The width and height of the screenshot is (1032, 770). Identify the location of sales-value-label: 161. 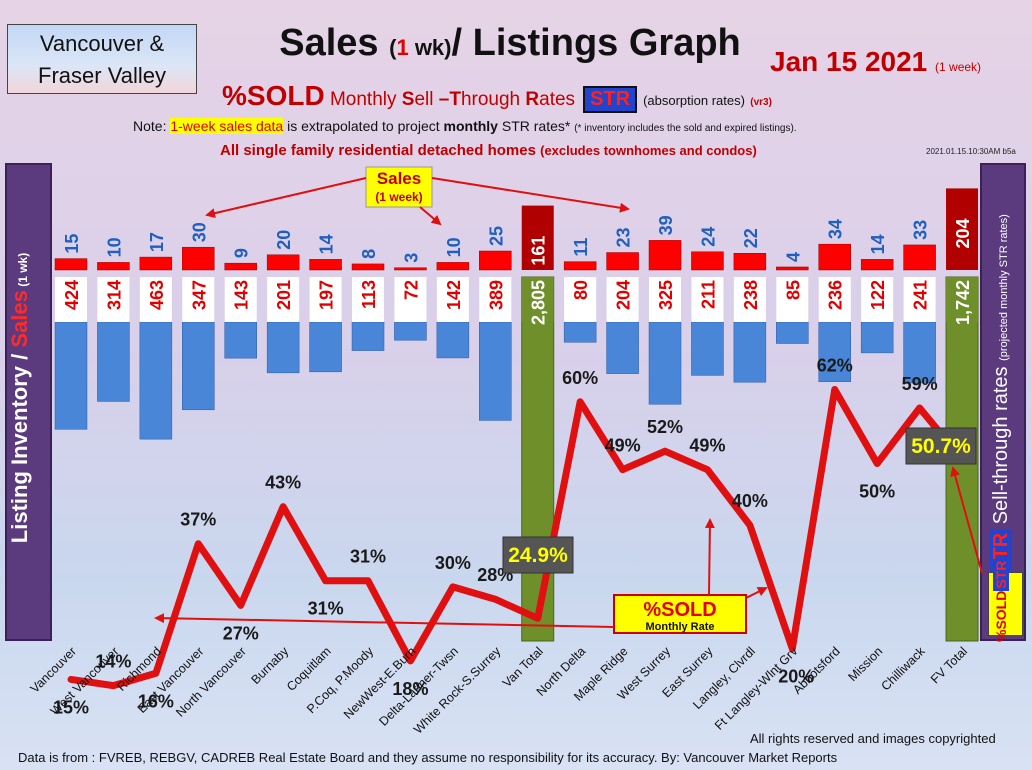
(539, 251).